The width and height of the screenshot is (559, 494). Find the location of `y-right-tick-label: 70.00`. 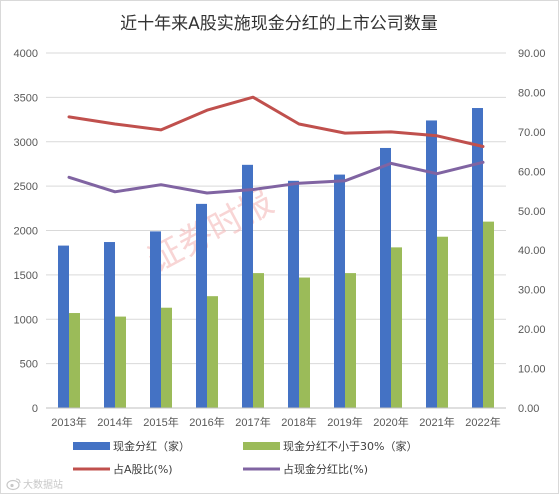

y-right-tick-label: 70.00 is located at coordinates (532, 133).